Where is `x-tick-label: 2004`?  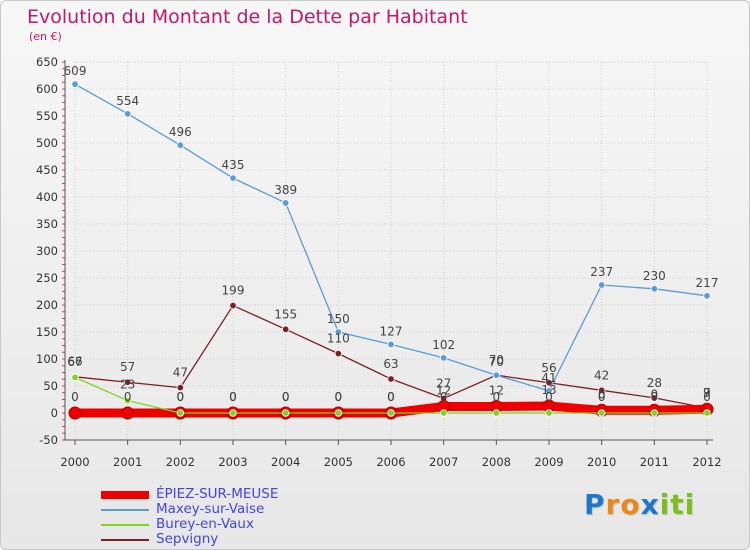
x-tick-label: 2004 is located at coordinates (285, 462).